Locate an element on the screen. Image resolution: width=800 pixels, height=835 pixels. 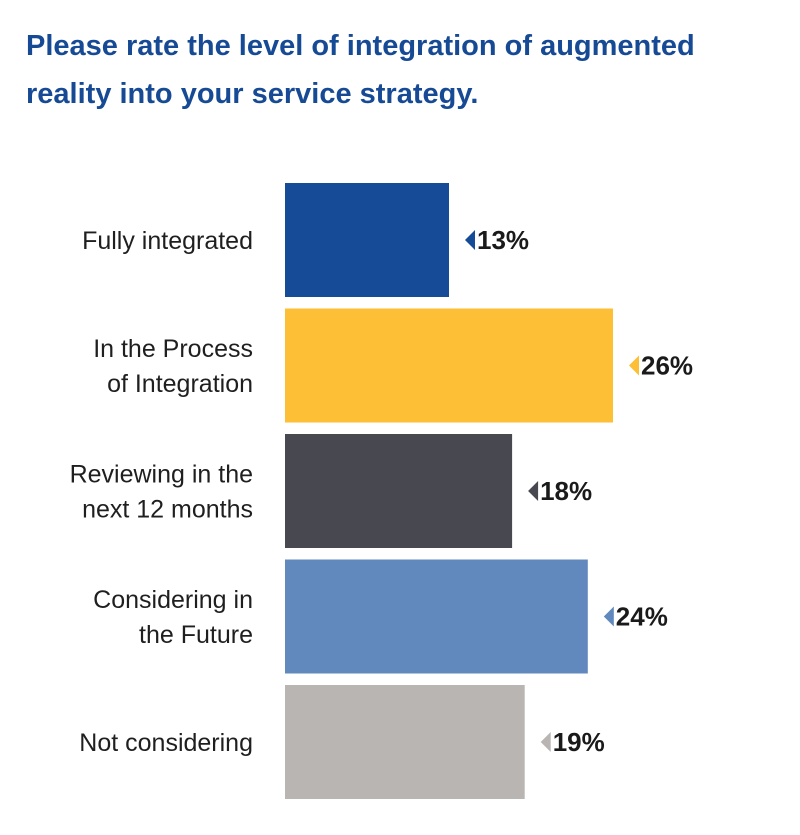
category-label: Not considering is located at coordinates (166, 743).